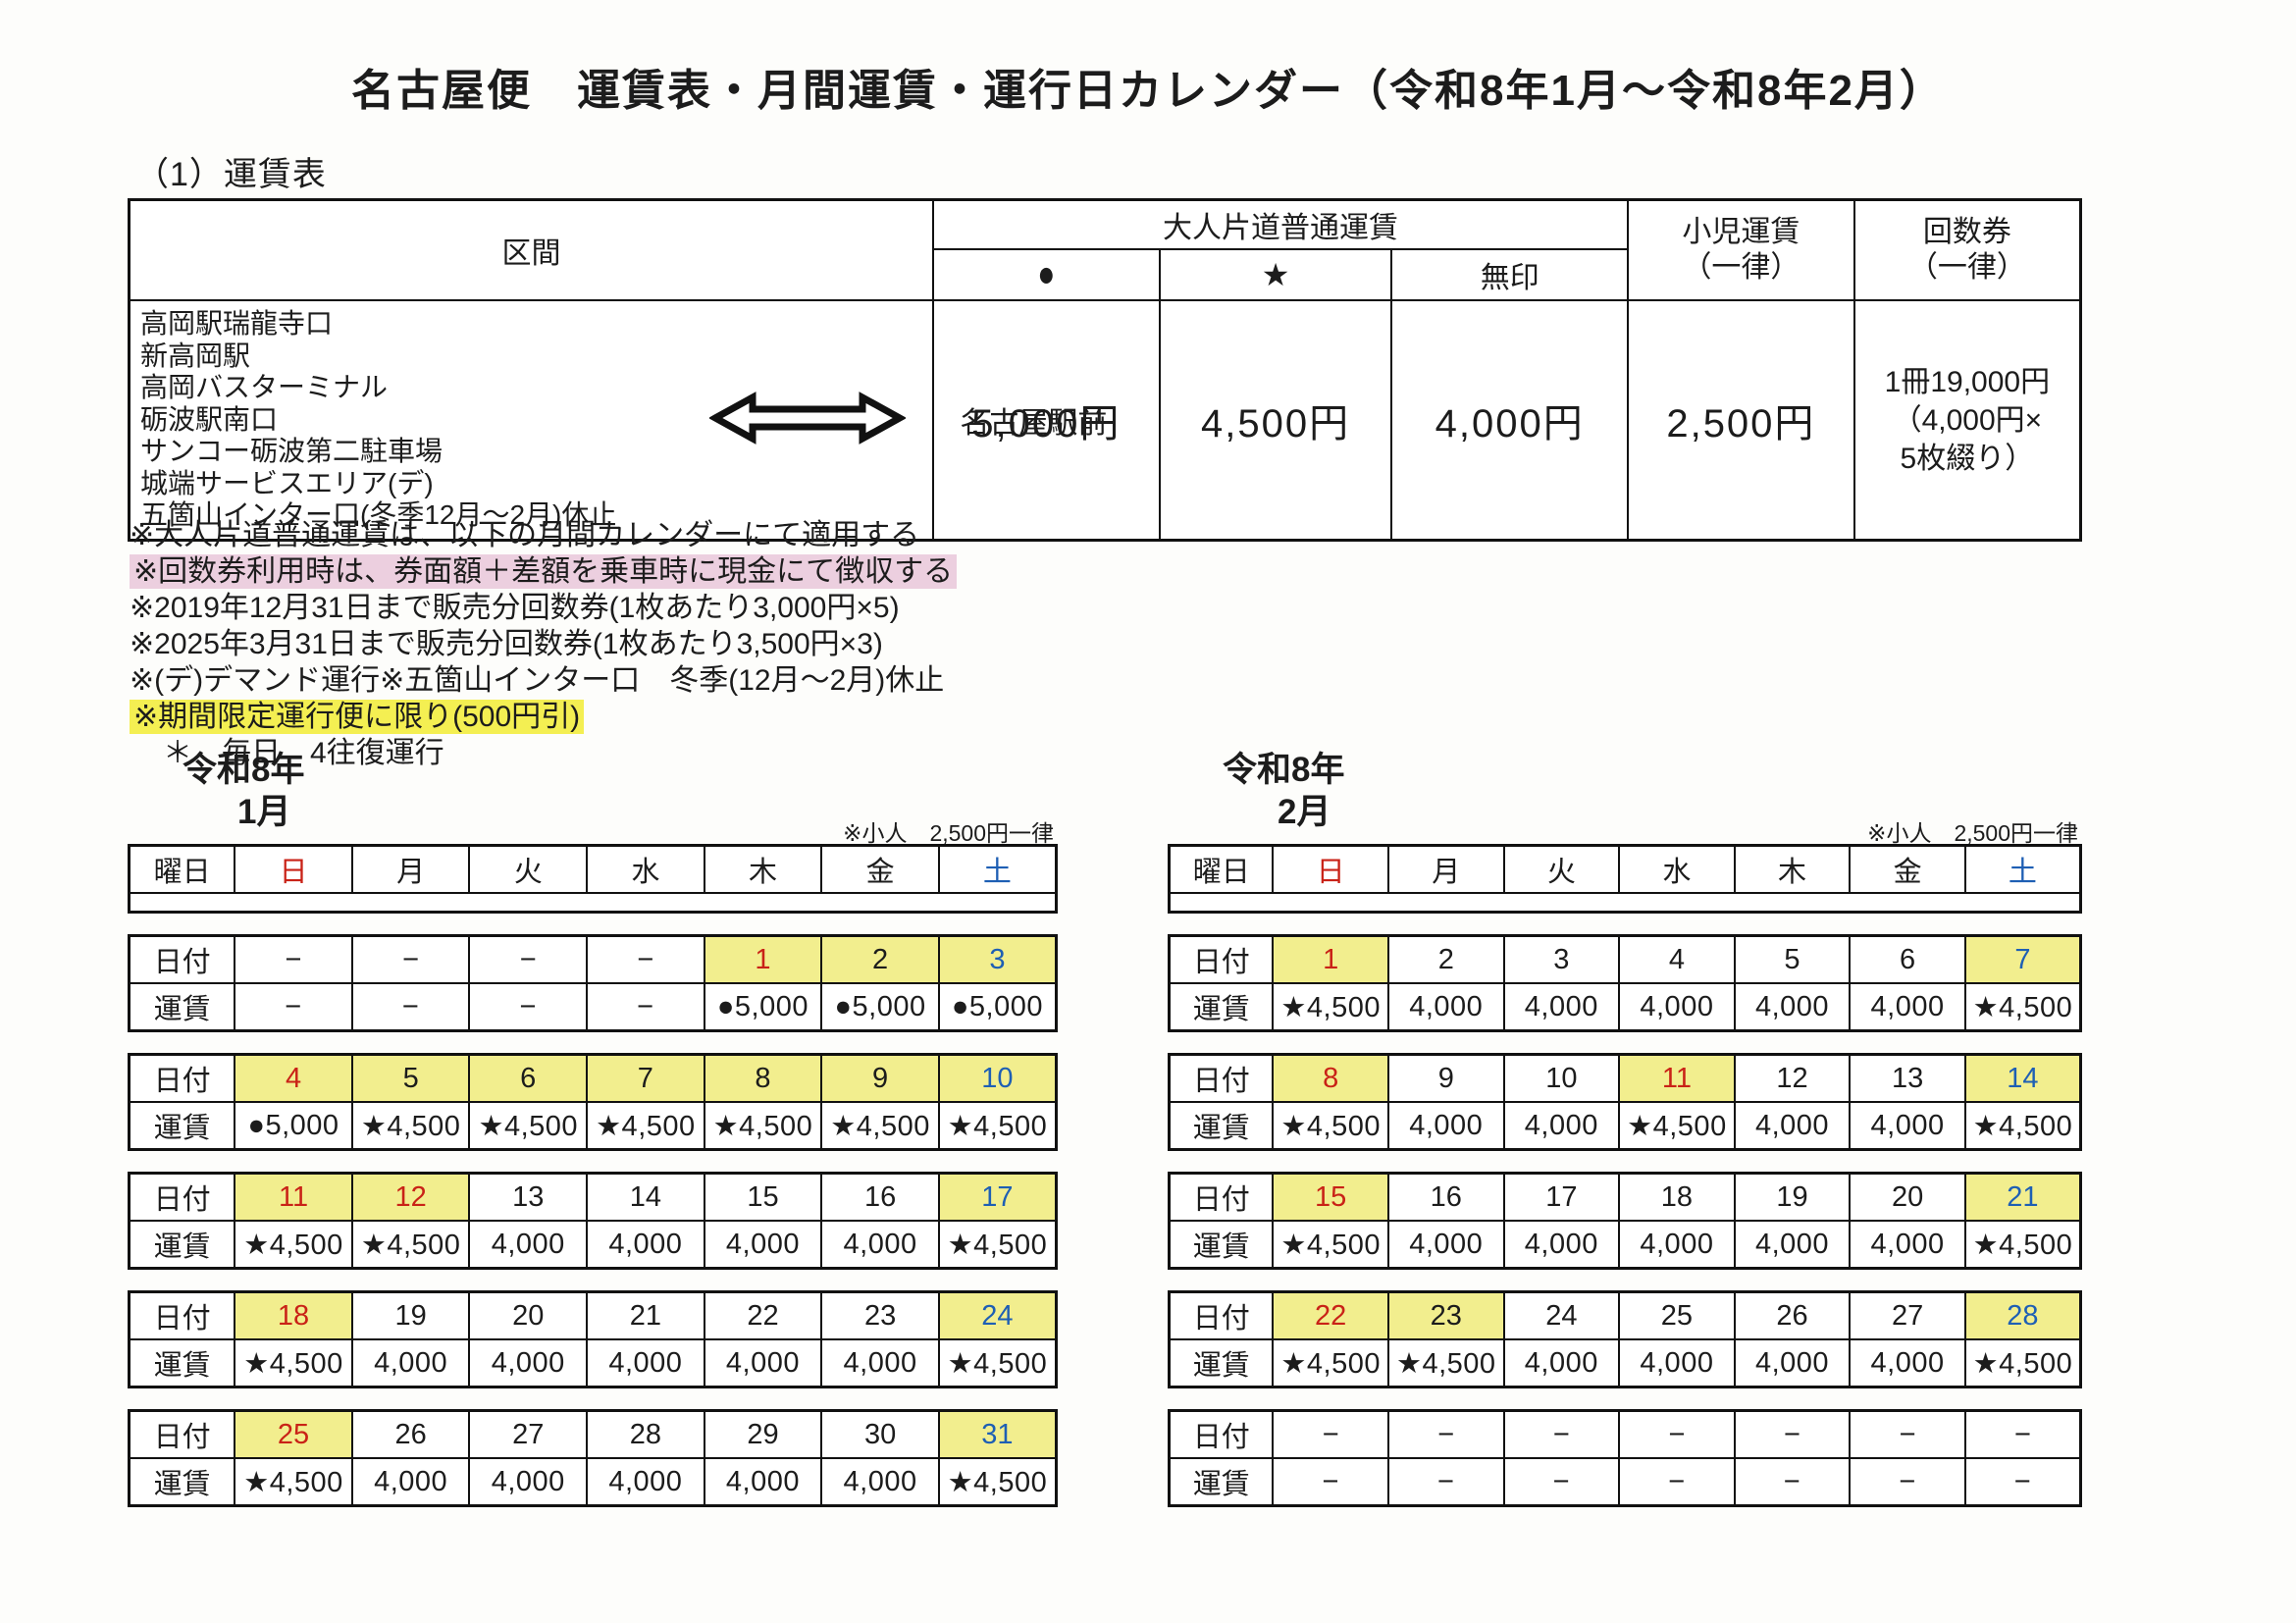 The image size is (2296, 1623). I want to click on date-row: 日付 − − − −1 2 3, so click(593, 959).